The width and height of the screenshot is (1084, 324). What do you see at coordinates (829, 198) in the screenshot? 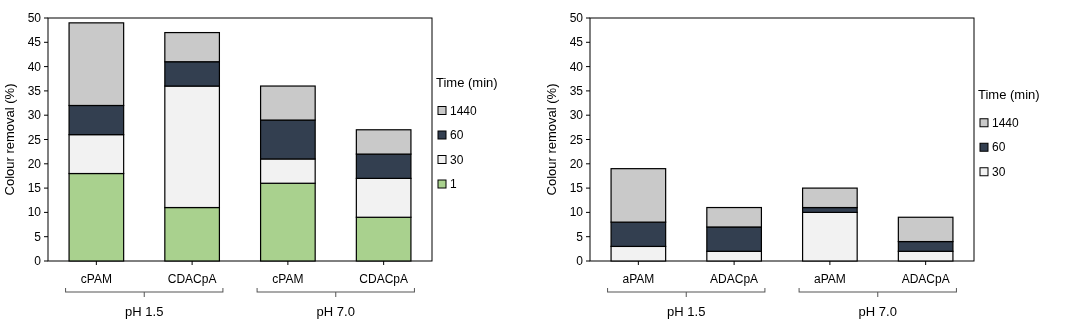
I see `bar` at bounding box center [829, 198].